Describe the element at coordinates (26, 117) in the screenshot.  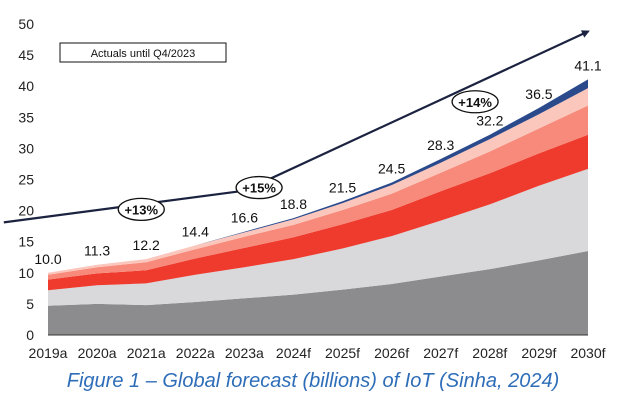
I see `y-tick-label: 35` at that location.